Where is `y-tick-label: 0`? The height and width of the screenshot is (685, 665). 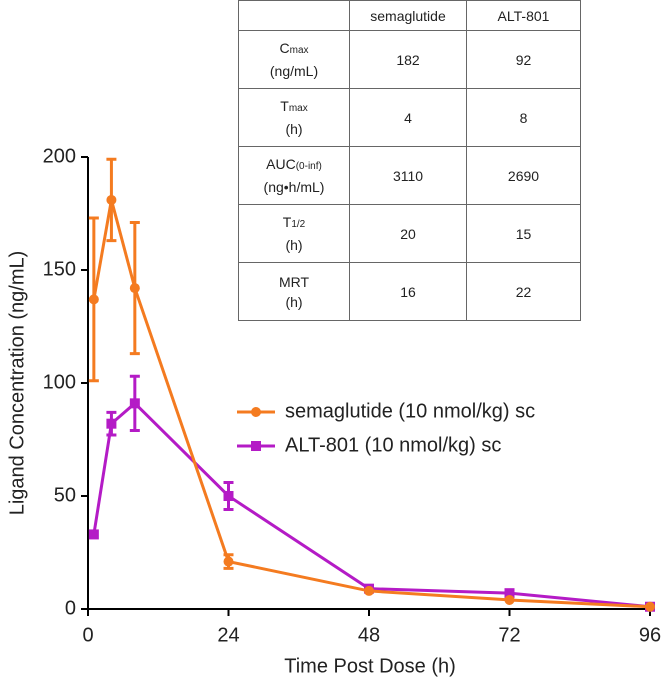
y-tick-label: 0 is located at coordinates (70, 608).